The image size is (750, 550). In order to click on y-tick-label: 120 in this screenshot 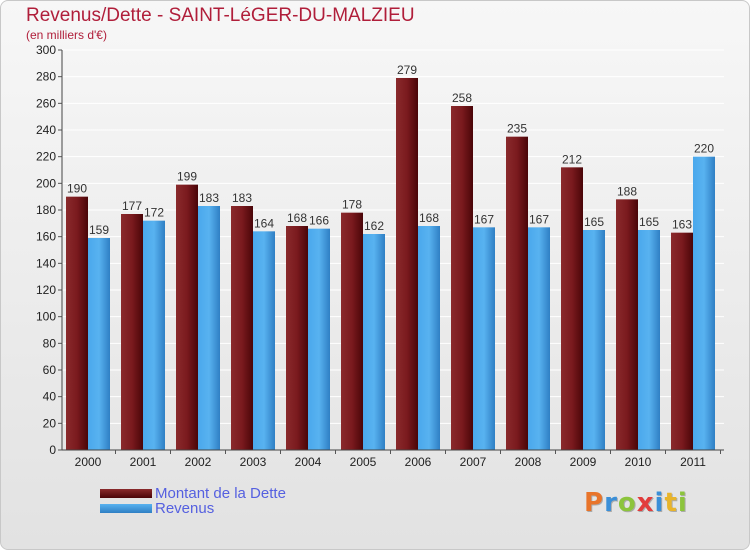, I will do `click(46, 290)`.